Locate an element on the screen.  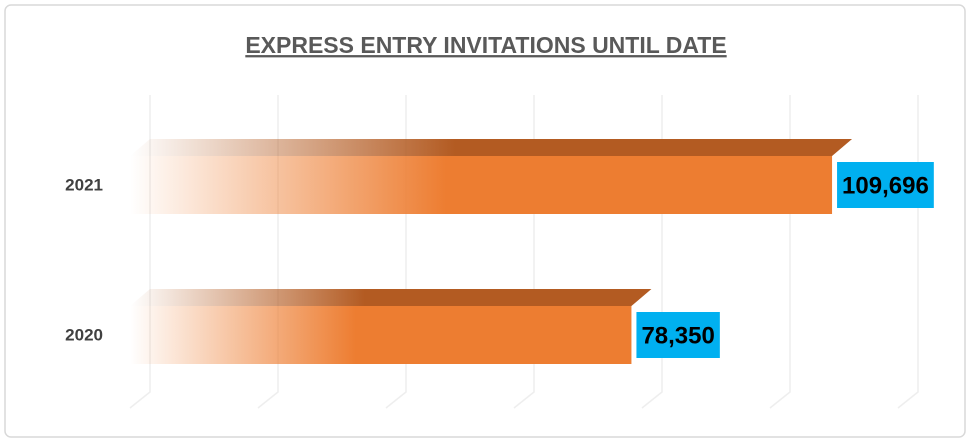
value-label: 109,696 is located at coordinates (885, 185).